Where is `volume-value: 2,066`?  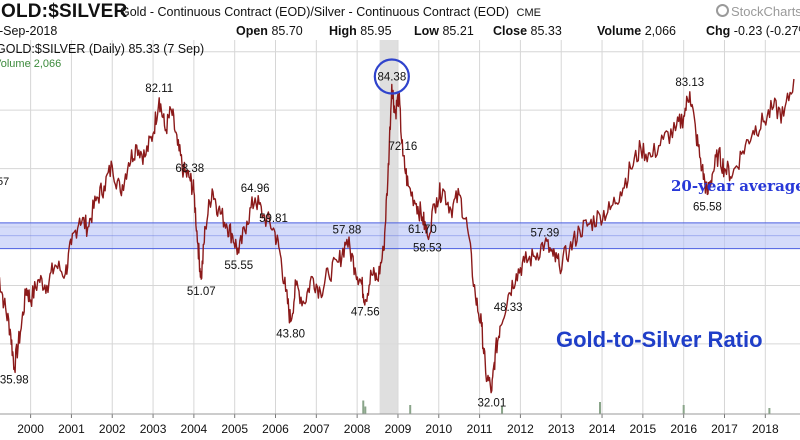
volume-value: 2,066 is located at coordinates (660, 31).